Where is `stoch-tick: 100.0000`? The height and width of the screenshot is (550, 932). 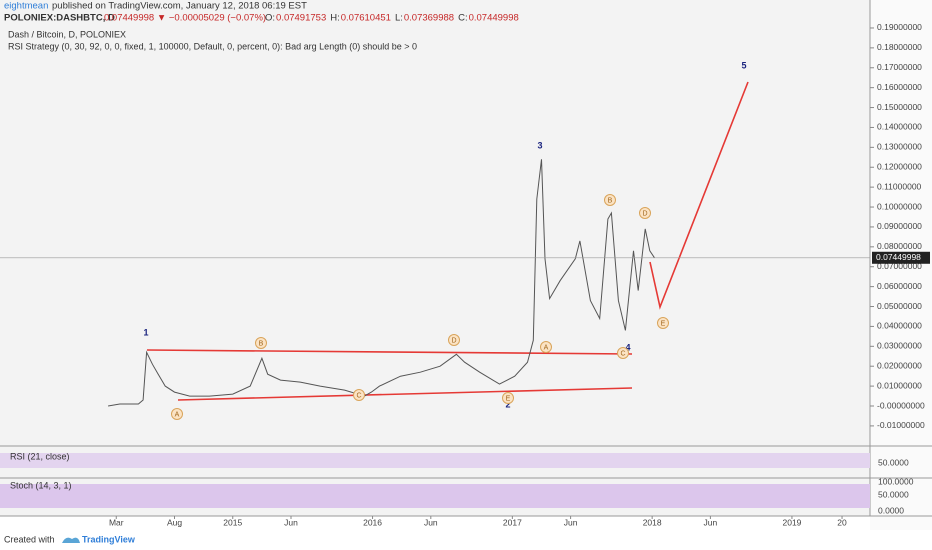
stoch-tick: 100.0000 is located at coordinates (896, 481).